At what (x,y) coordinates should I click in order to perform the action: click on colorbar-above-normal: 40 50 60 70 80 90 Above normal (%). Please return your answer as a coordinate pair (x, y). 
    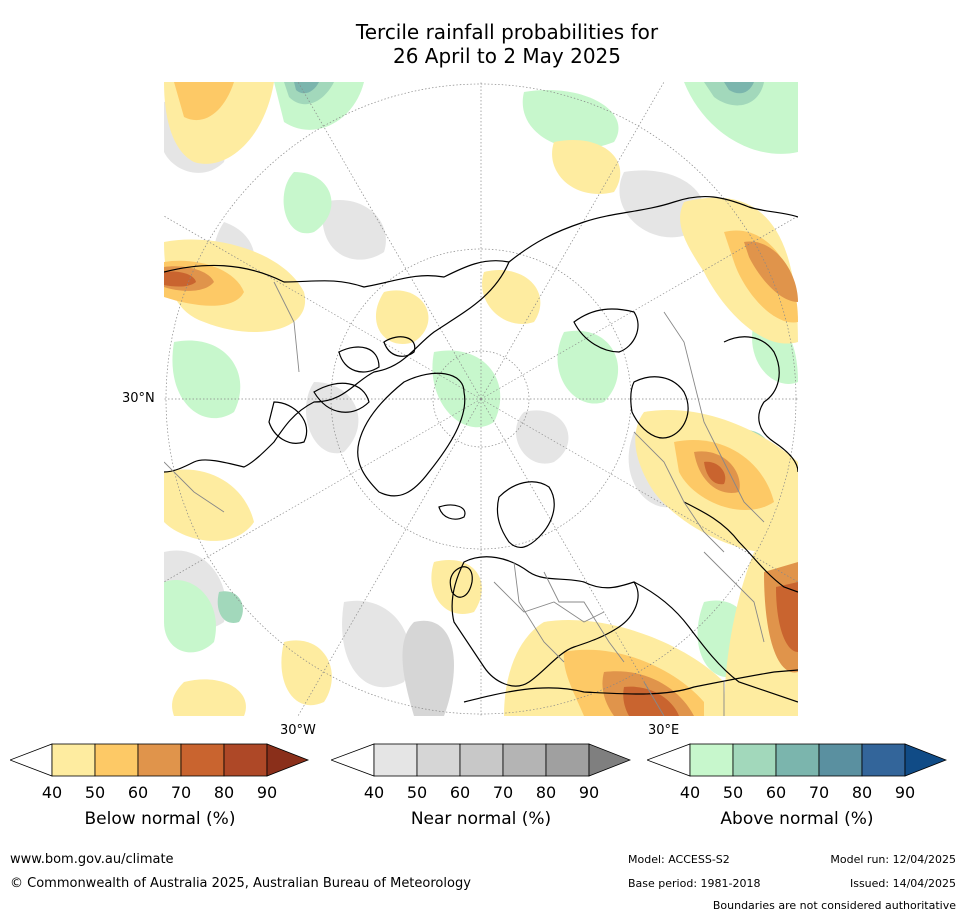
    Looking at the image, I should click on (797, 785).